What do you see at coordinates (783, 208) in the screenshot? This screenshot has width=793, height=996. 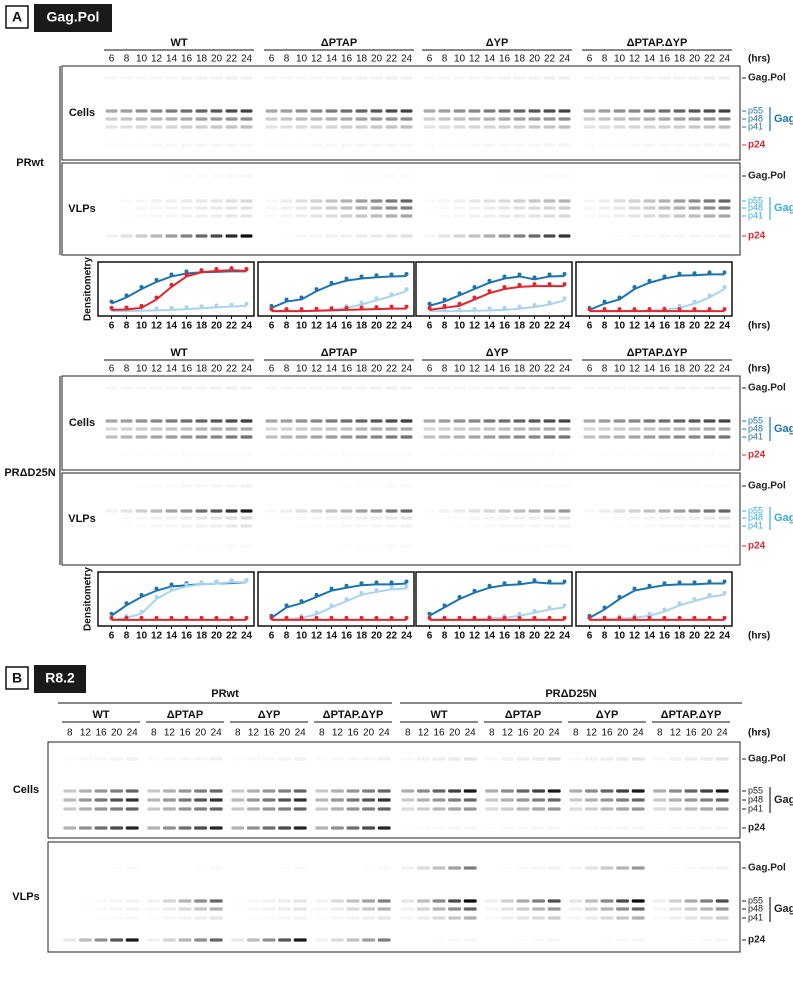 I see `gag-label: Gag` at bounding box center [783, 208].